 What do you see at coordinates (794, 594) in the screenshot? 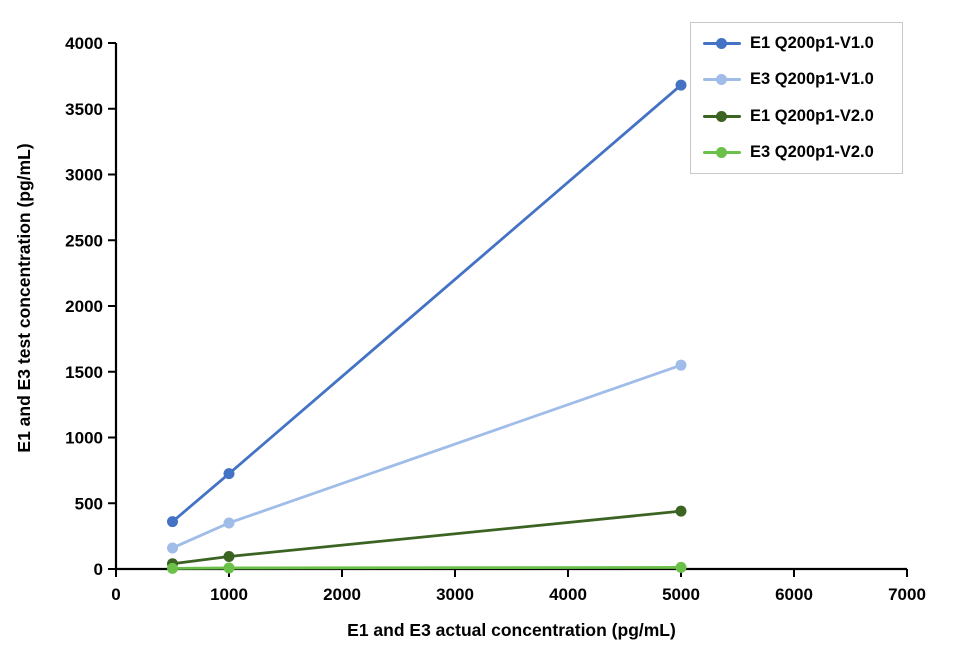
I see `x-tick-label: 6000` at bounding box center [794, 594].